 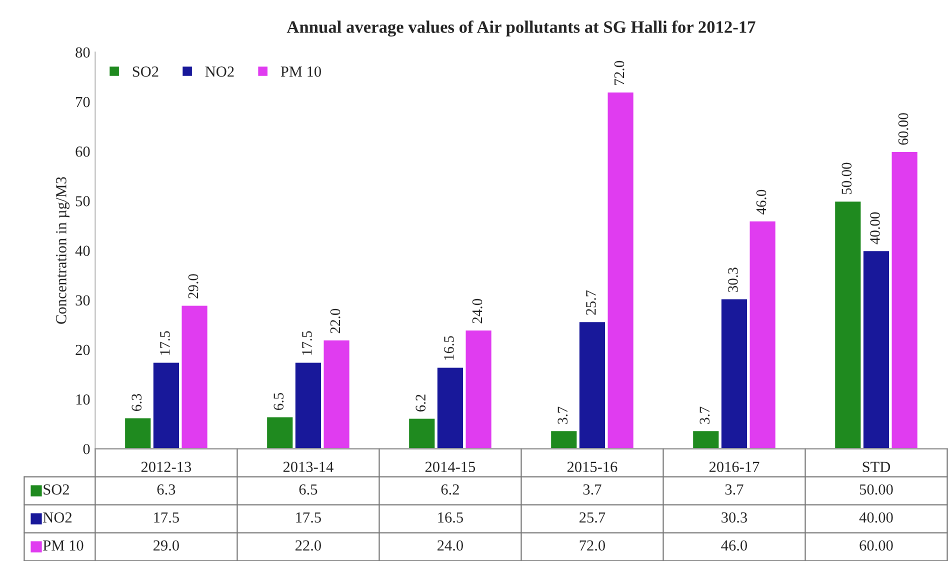 I want to click on y-tick-label: 0, so click(x=86, y=449).